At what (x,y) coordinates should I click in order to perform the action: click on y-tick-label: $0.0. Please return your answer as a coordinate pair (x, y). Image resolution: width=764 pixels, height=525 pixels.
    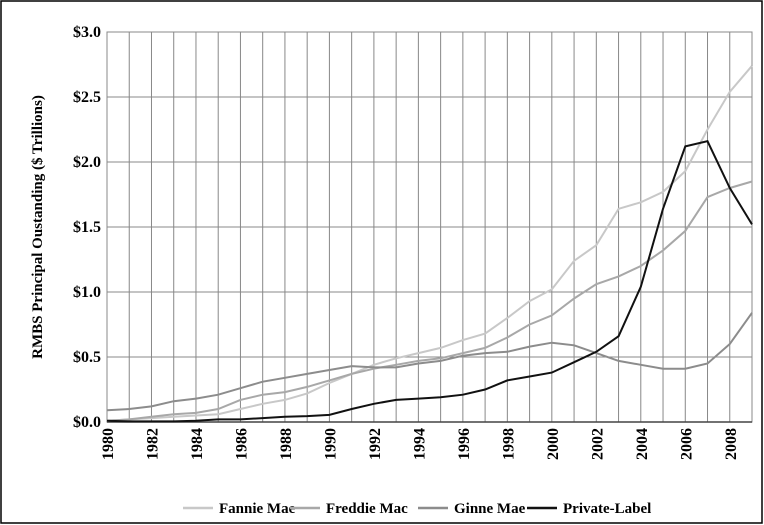
    Looking at the image, I should click on (87, 422).